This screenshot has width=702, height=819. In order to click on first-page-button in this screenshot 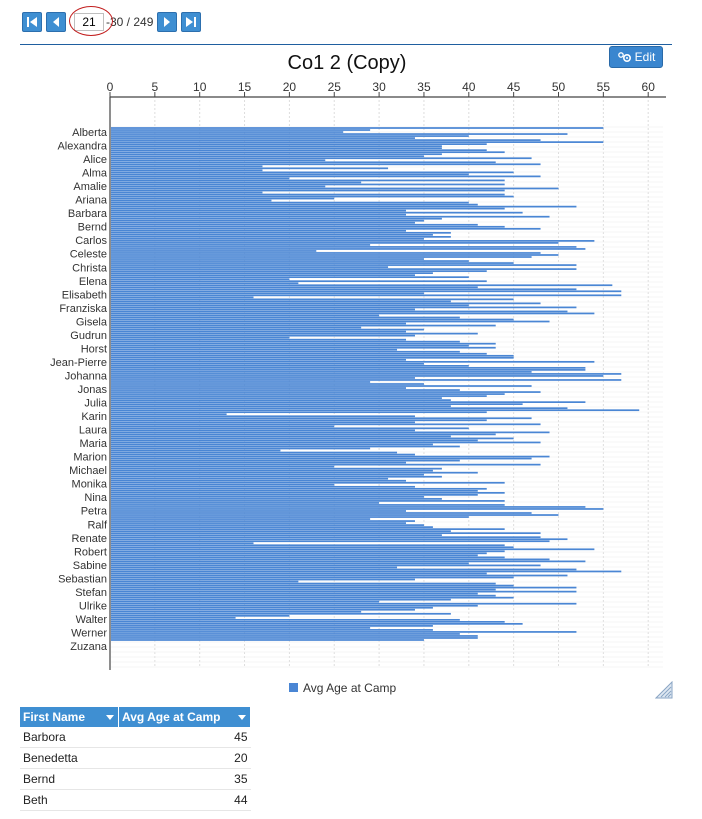, I will do `click(32, 22)`.